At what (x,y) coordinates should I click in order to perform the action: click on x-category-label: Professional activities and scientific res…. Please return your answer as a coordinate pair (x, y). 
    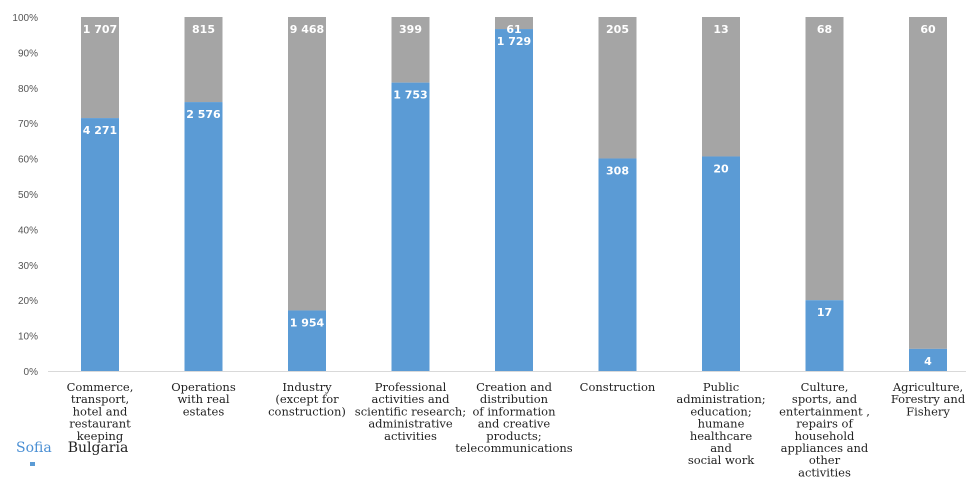
    Looking at the image, I should click on (410, 411).